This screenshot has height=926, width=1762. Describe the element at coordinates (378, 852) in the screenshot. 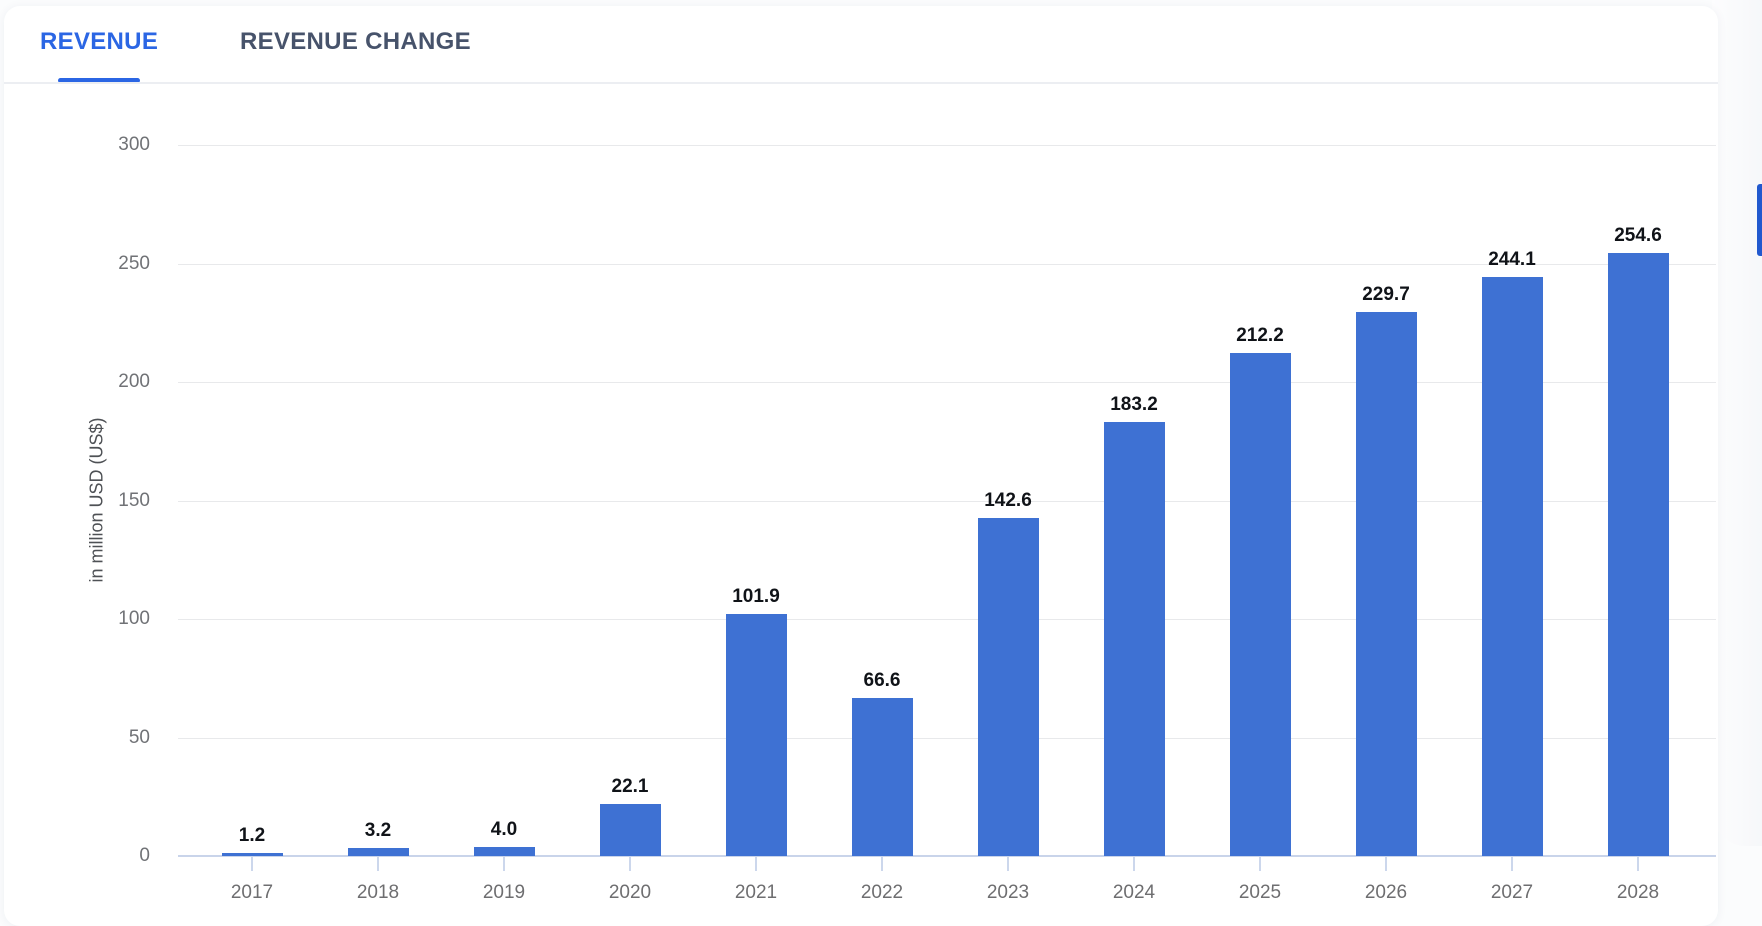

I see `bar-2018` at that location.